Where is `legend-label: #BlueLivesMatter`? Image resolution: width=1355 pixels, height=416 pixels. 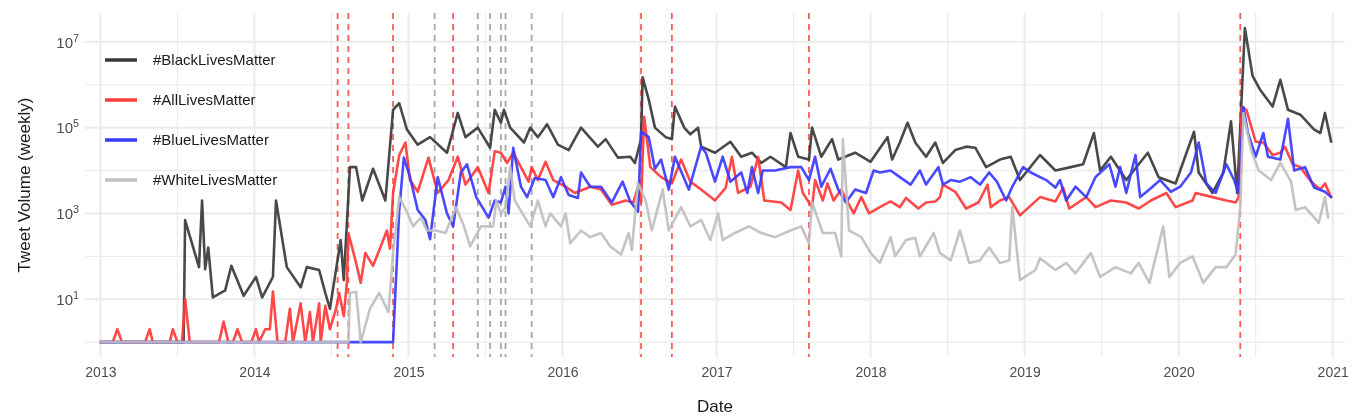
legend-label: #BlueLivesMatter is located at coordinates (211, 140).